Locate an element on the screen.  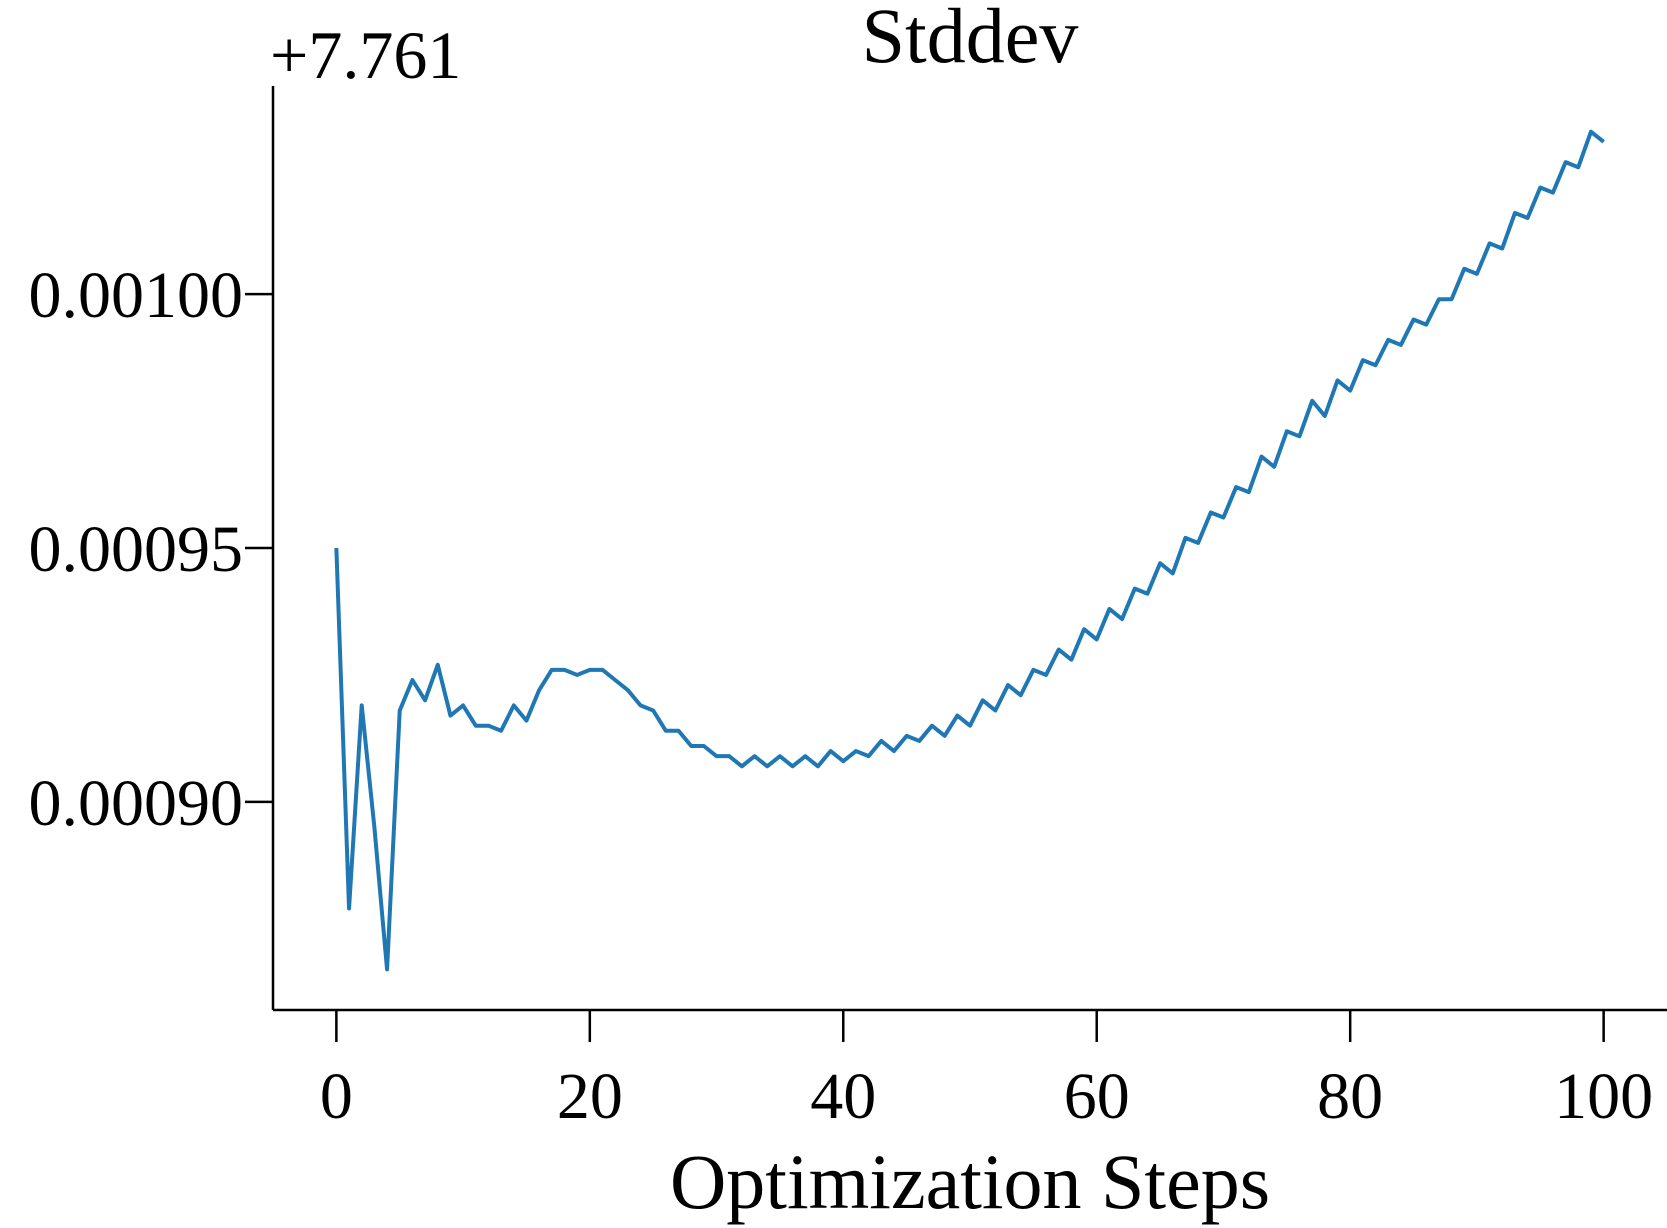
x-tick-label: 60 is located at coordinates (1097, 1096).